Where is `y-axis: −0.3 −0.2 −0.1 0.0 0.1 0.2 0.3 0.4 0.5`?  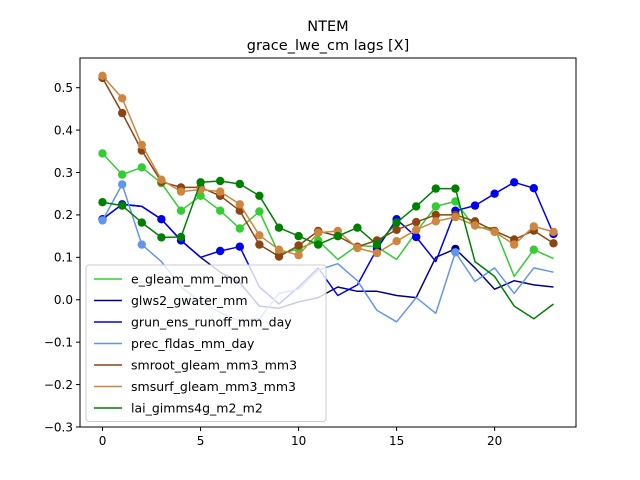
y-axis: −0.3 −0.2 −0.1 0.0 0.1 0.2 0.3 0.4 0.5 is located at coordinates (62, 257).